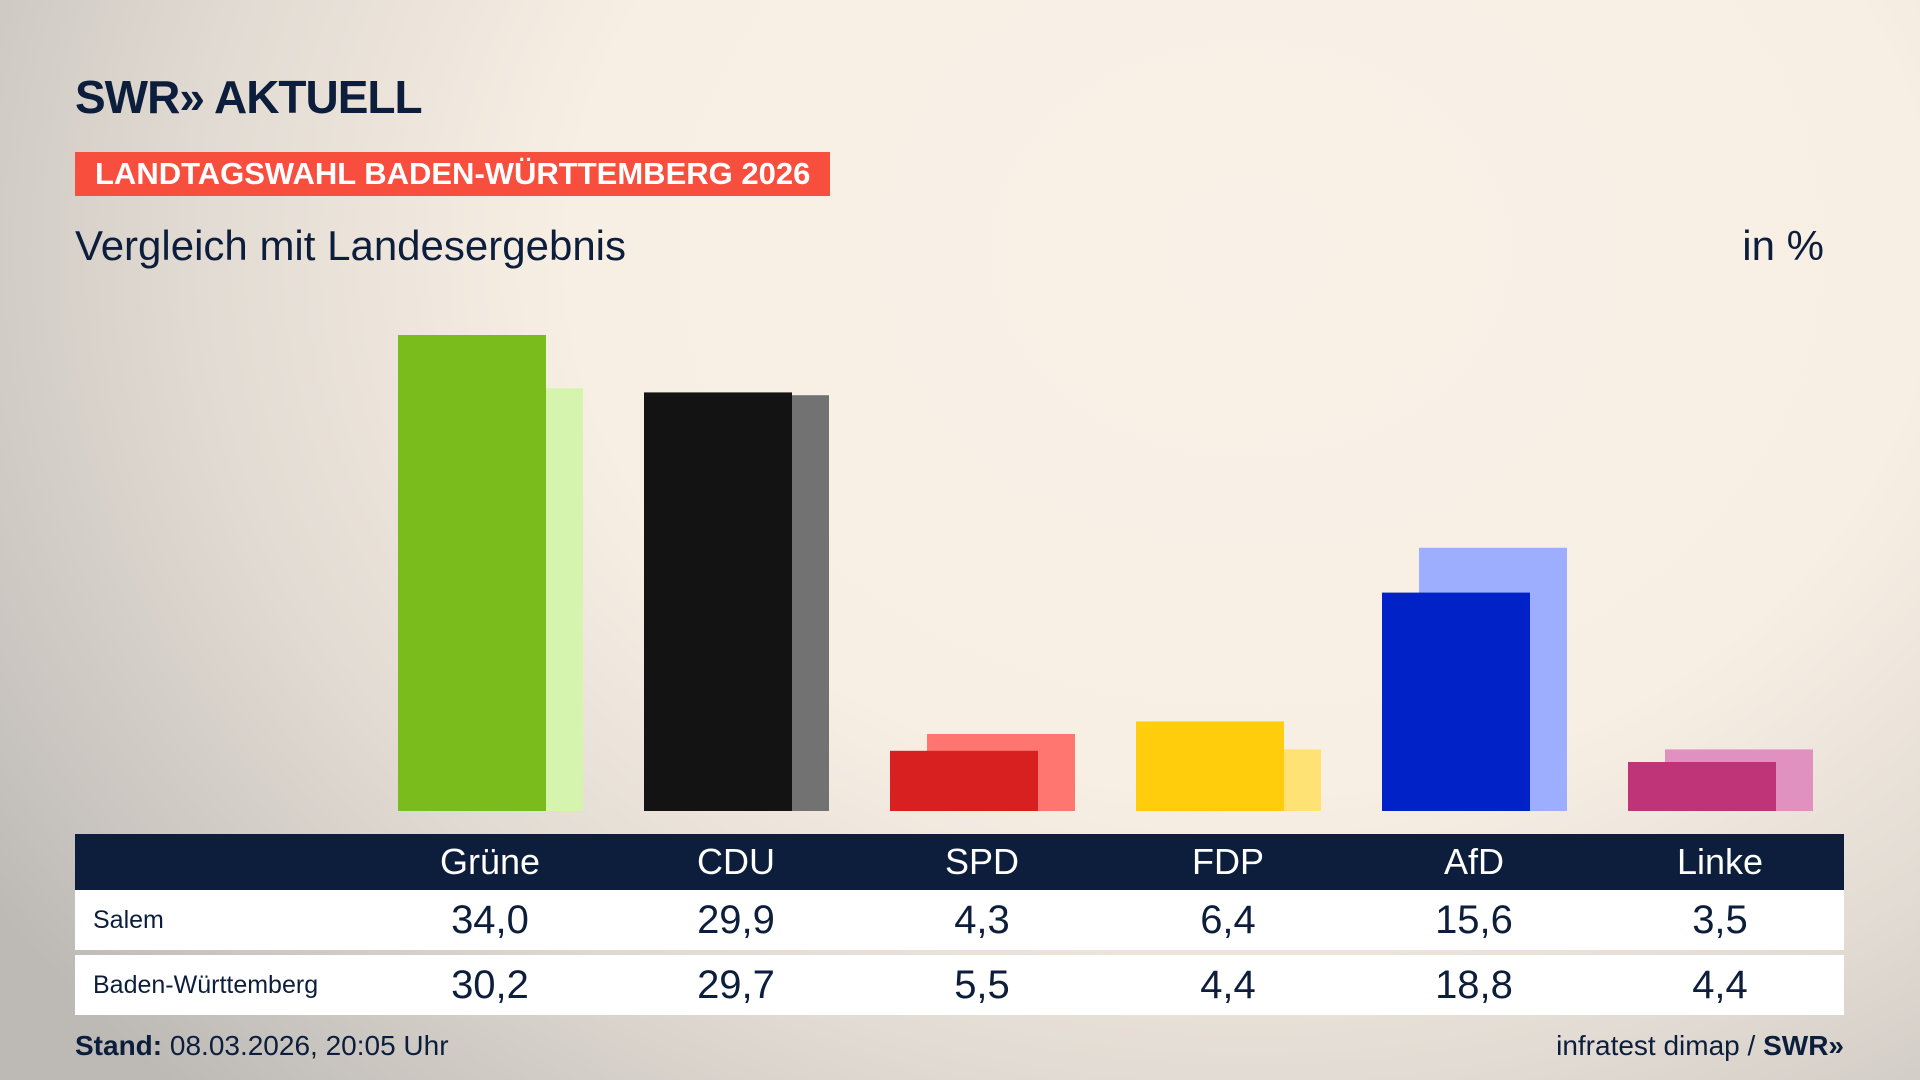 This screenshot has width=1920, height=1080. I want to click on value-cell: 5,5, so click(982, 985).